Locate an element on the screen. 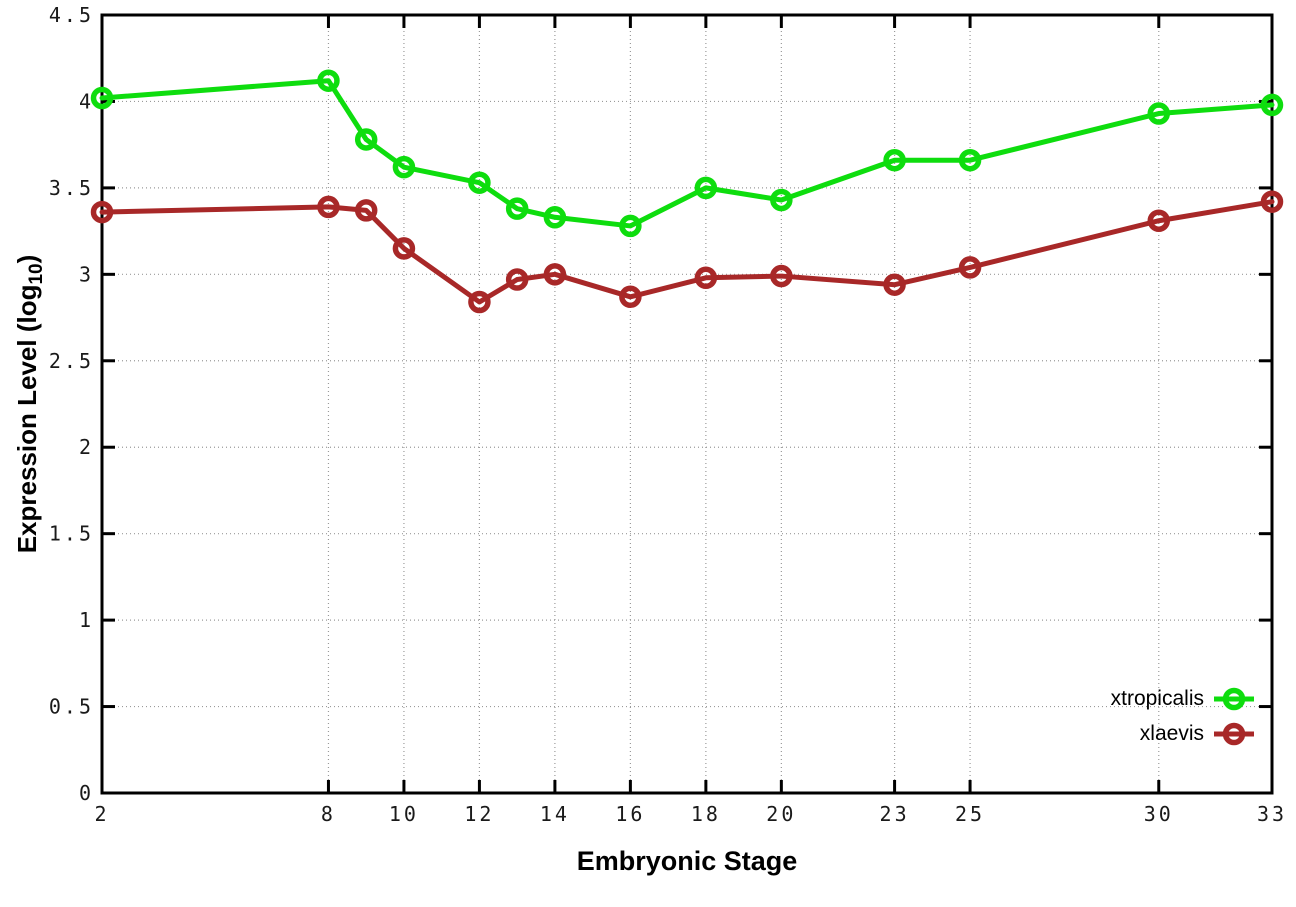  series-line is located at coordinates (687, 252).